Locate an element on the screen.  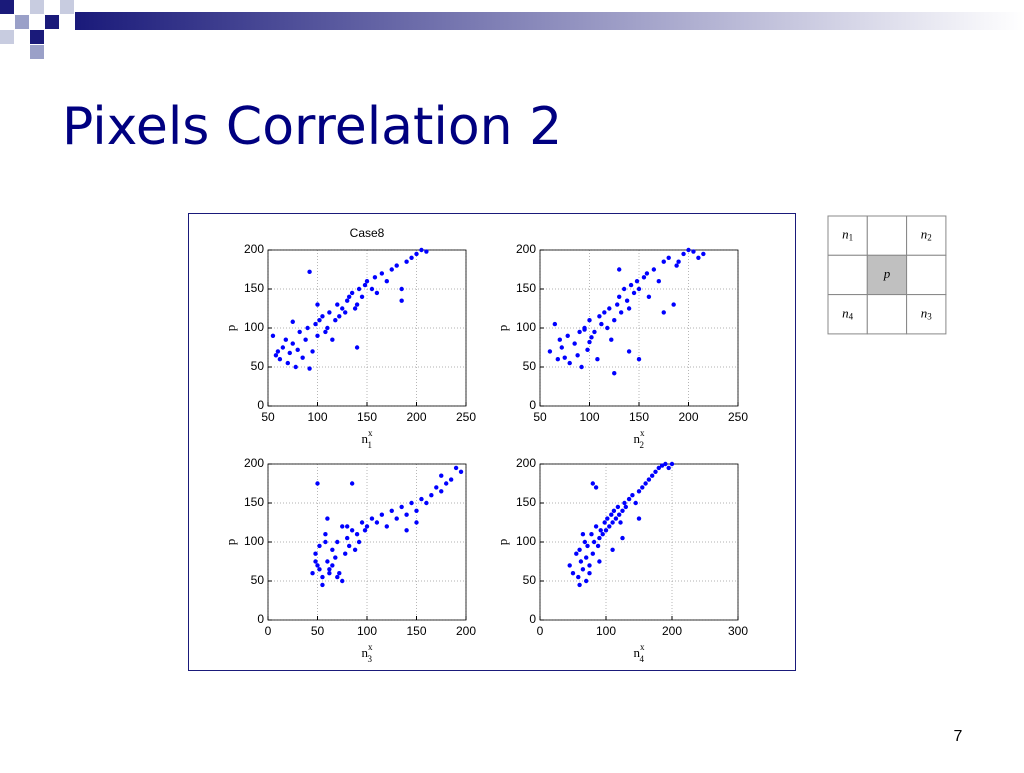
x-axis-label: nx 2 is located at coordinates (640, 439).